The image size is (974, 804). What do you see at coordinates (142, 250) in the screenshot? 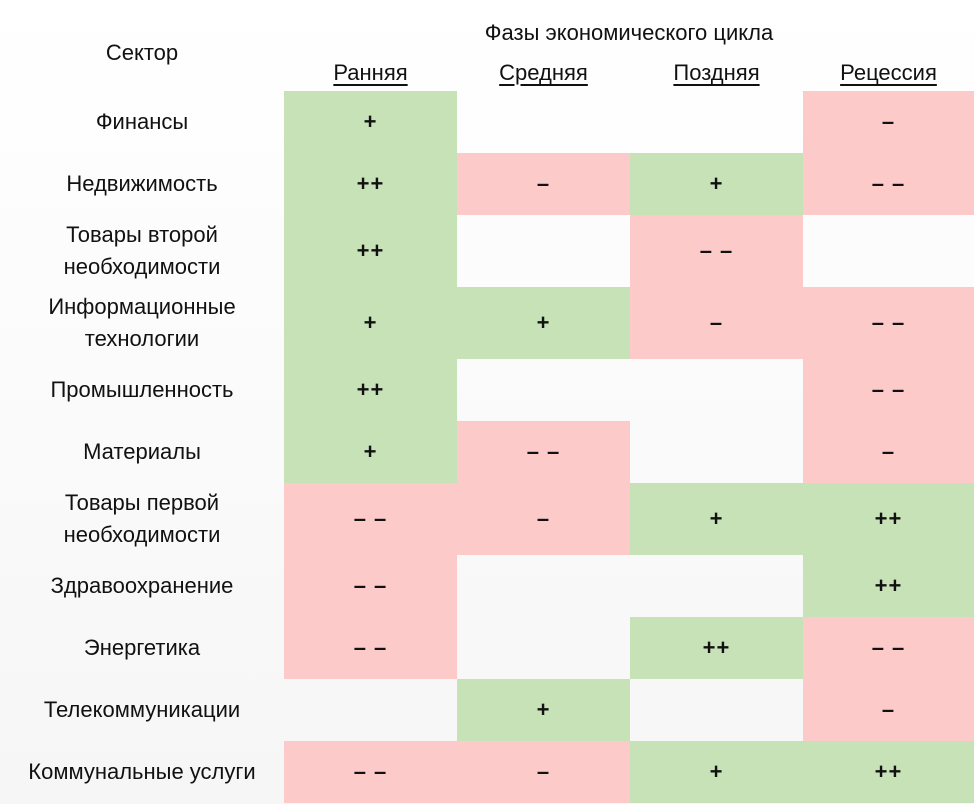
I see `sector-label: Товары второй необходимости` at bounding box center [142, 250].